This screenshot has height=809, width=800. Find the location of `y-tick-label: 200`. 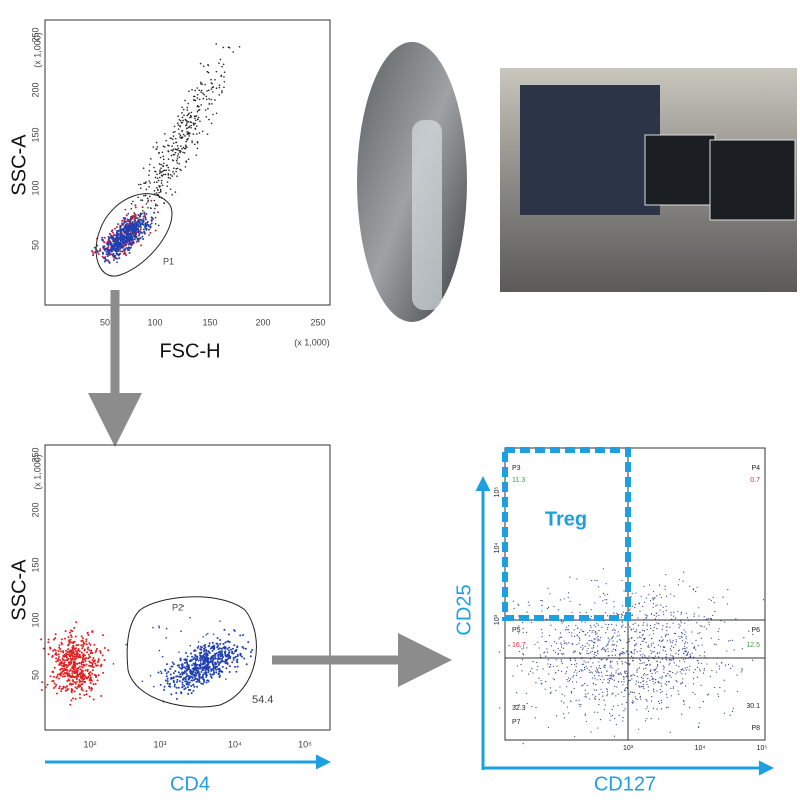

y-tick-label: 200 is located at coordinates (35, 89).